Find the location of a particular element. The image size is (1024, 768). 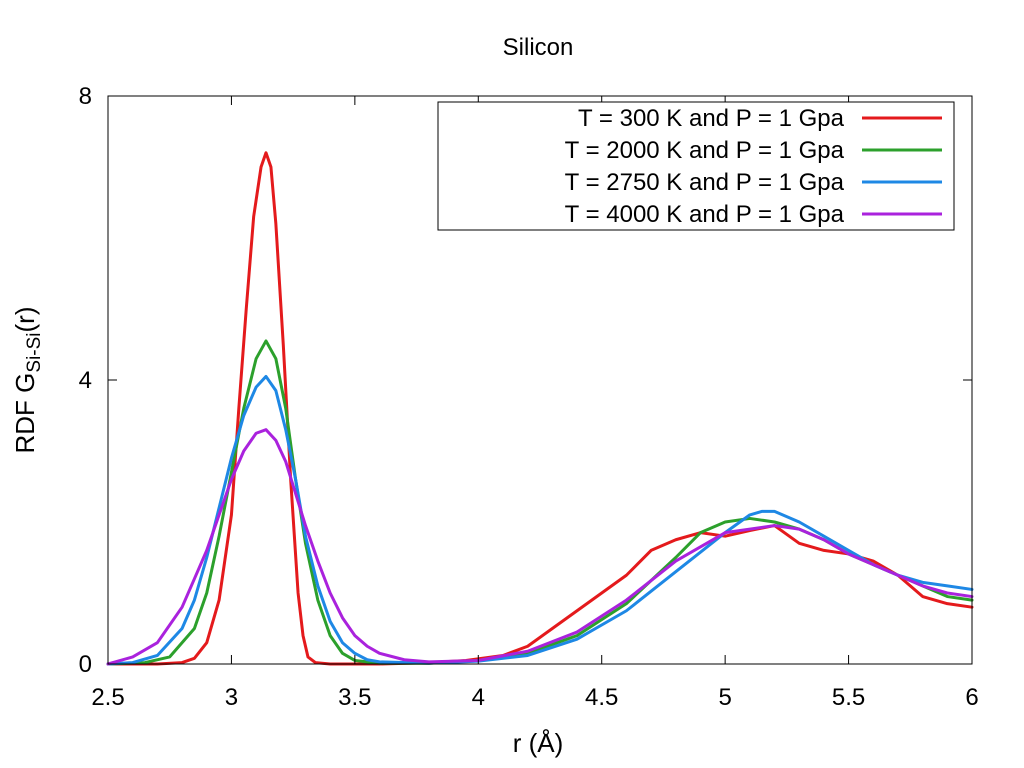

y-tick-label: 8 is located at coordinates (85, 96).